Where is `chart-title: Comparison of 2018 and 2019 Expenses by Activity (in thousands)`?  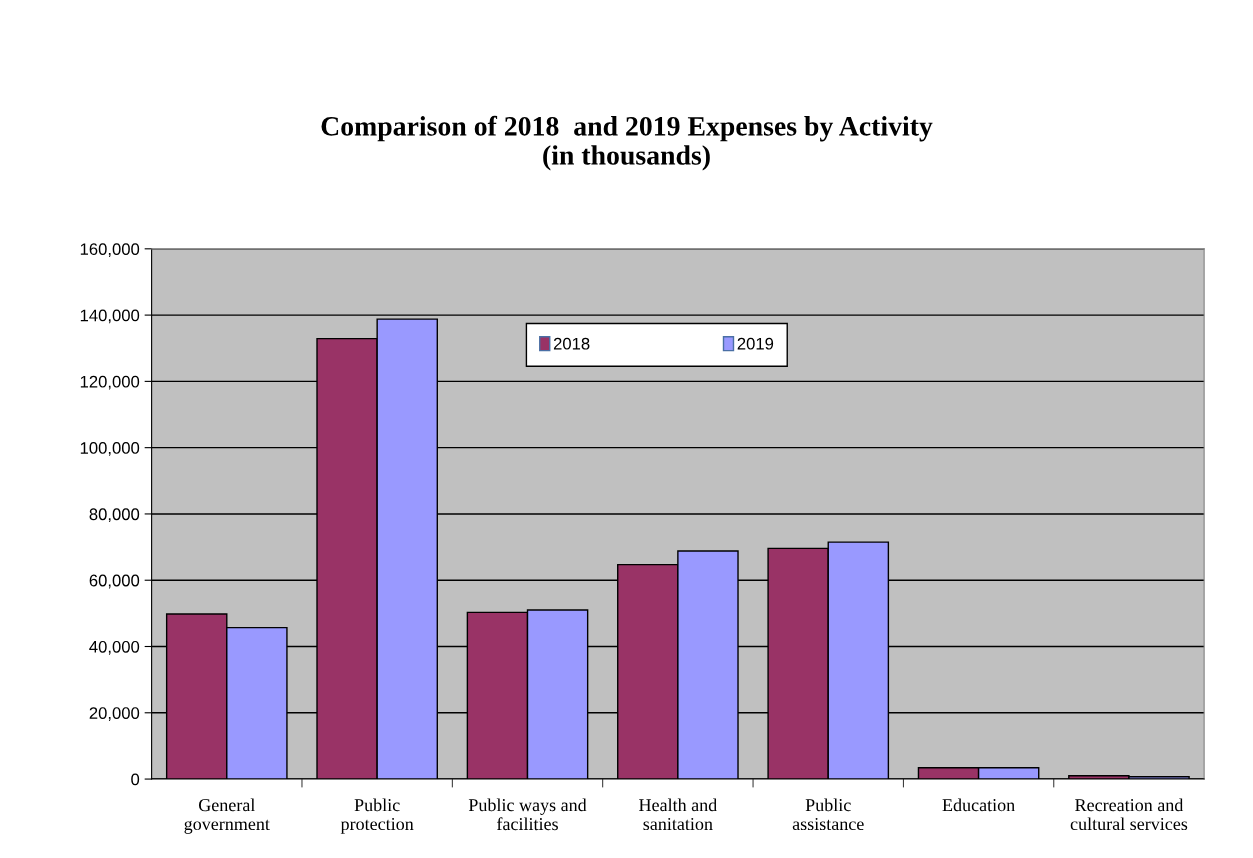
chart-title: Comparison of 2018 and 2019 Expenses by Activity (in thousands) is located at coordinates (627, 143).